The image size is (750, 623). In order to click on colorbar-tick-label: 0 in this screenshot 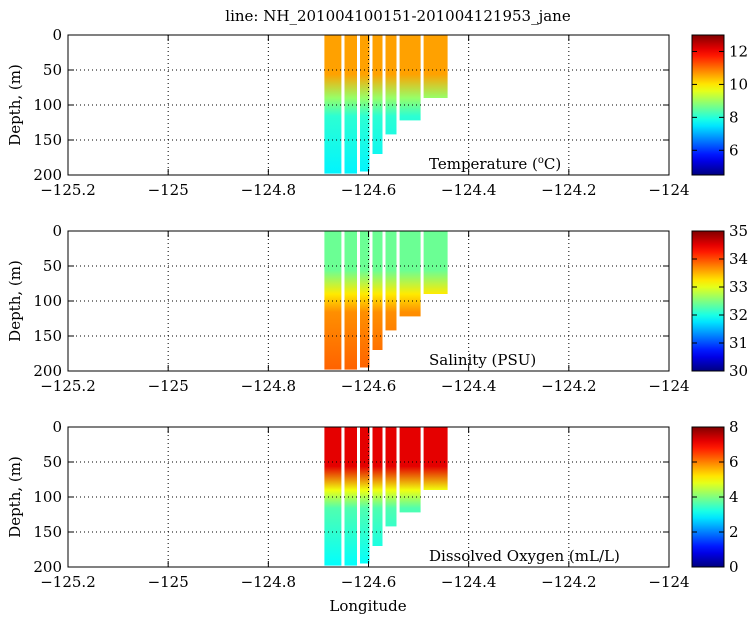, I will do `click(734, 567)`.